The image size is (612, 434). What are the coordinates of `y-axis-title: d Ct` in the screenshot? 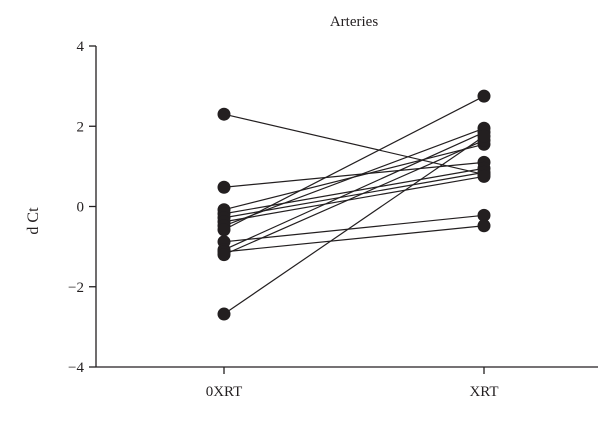 It's located at (33, 221).